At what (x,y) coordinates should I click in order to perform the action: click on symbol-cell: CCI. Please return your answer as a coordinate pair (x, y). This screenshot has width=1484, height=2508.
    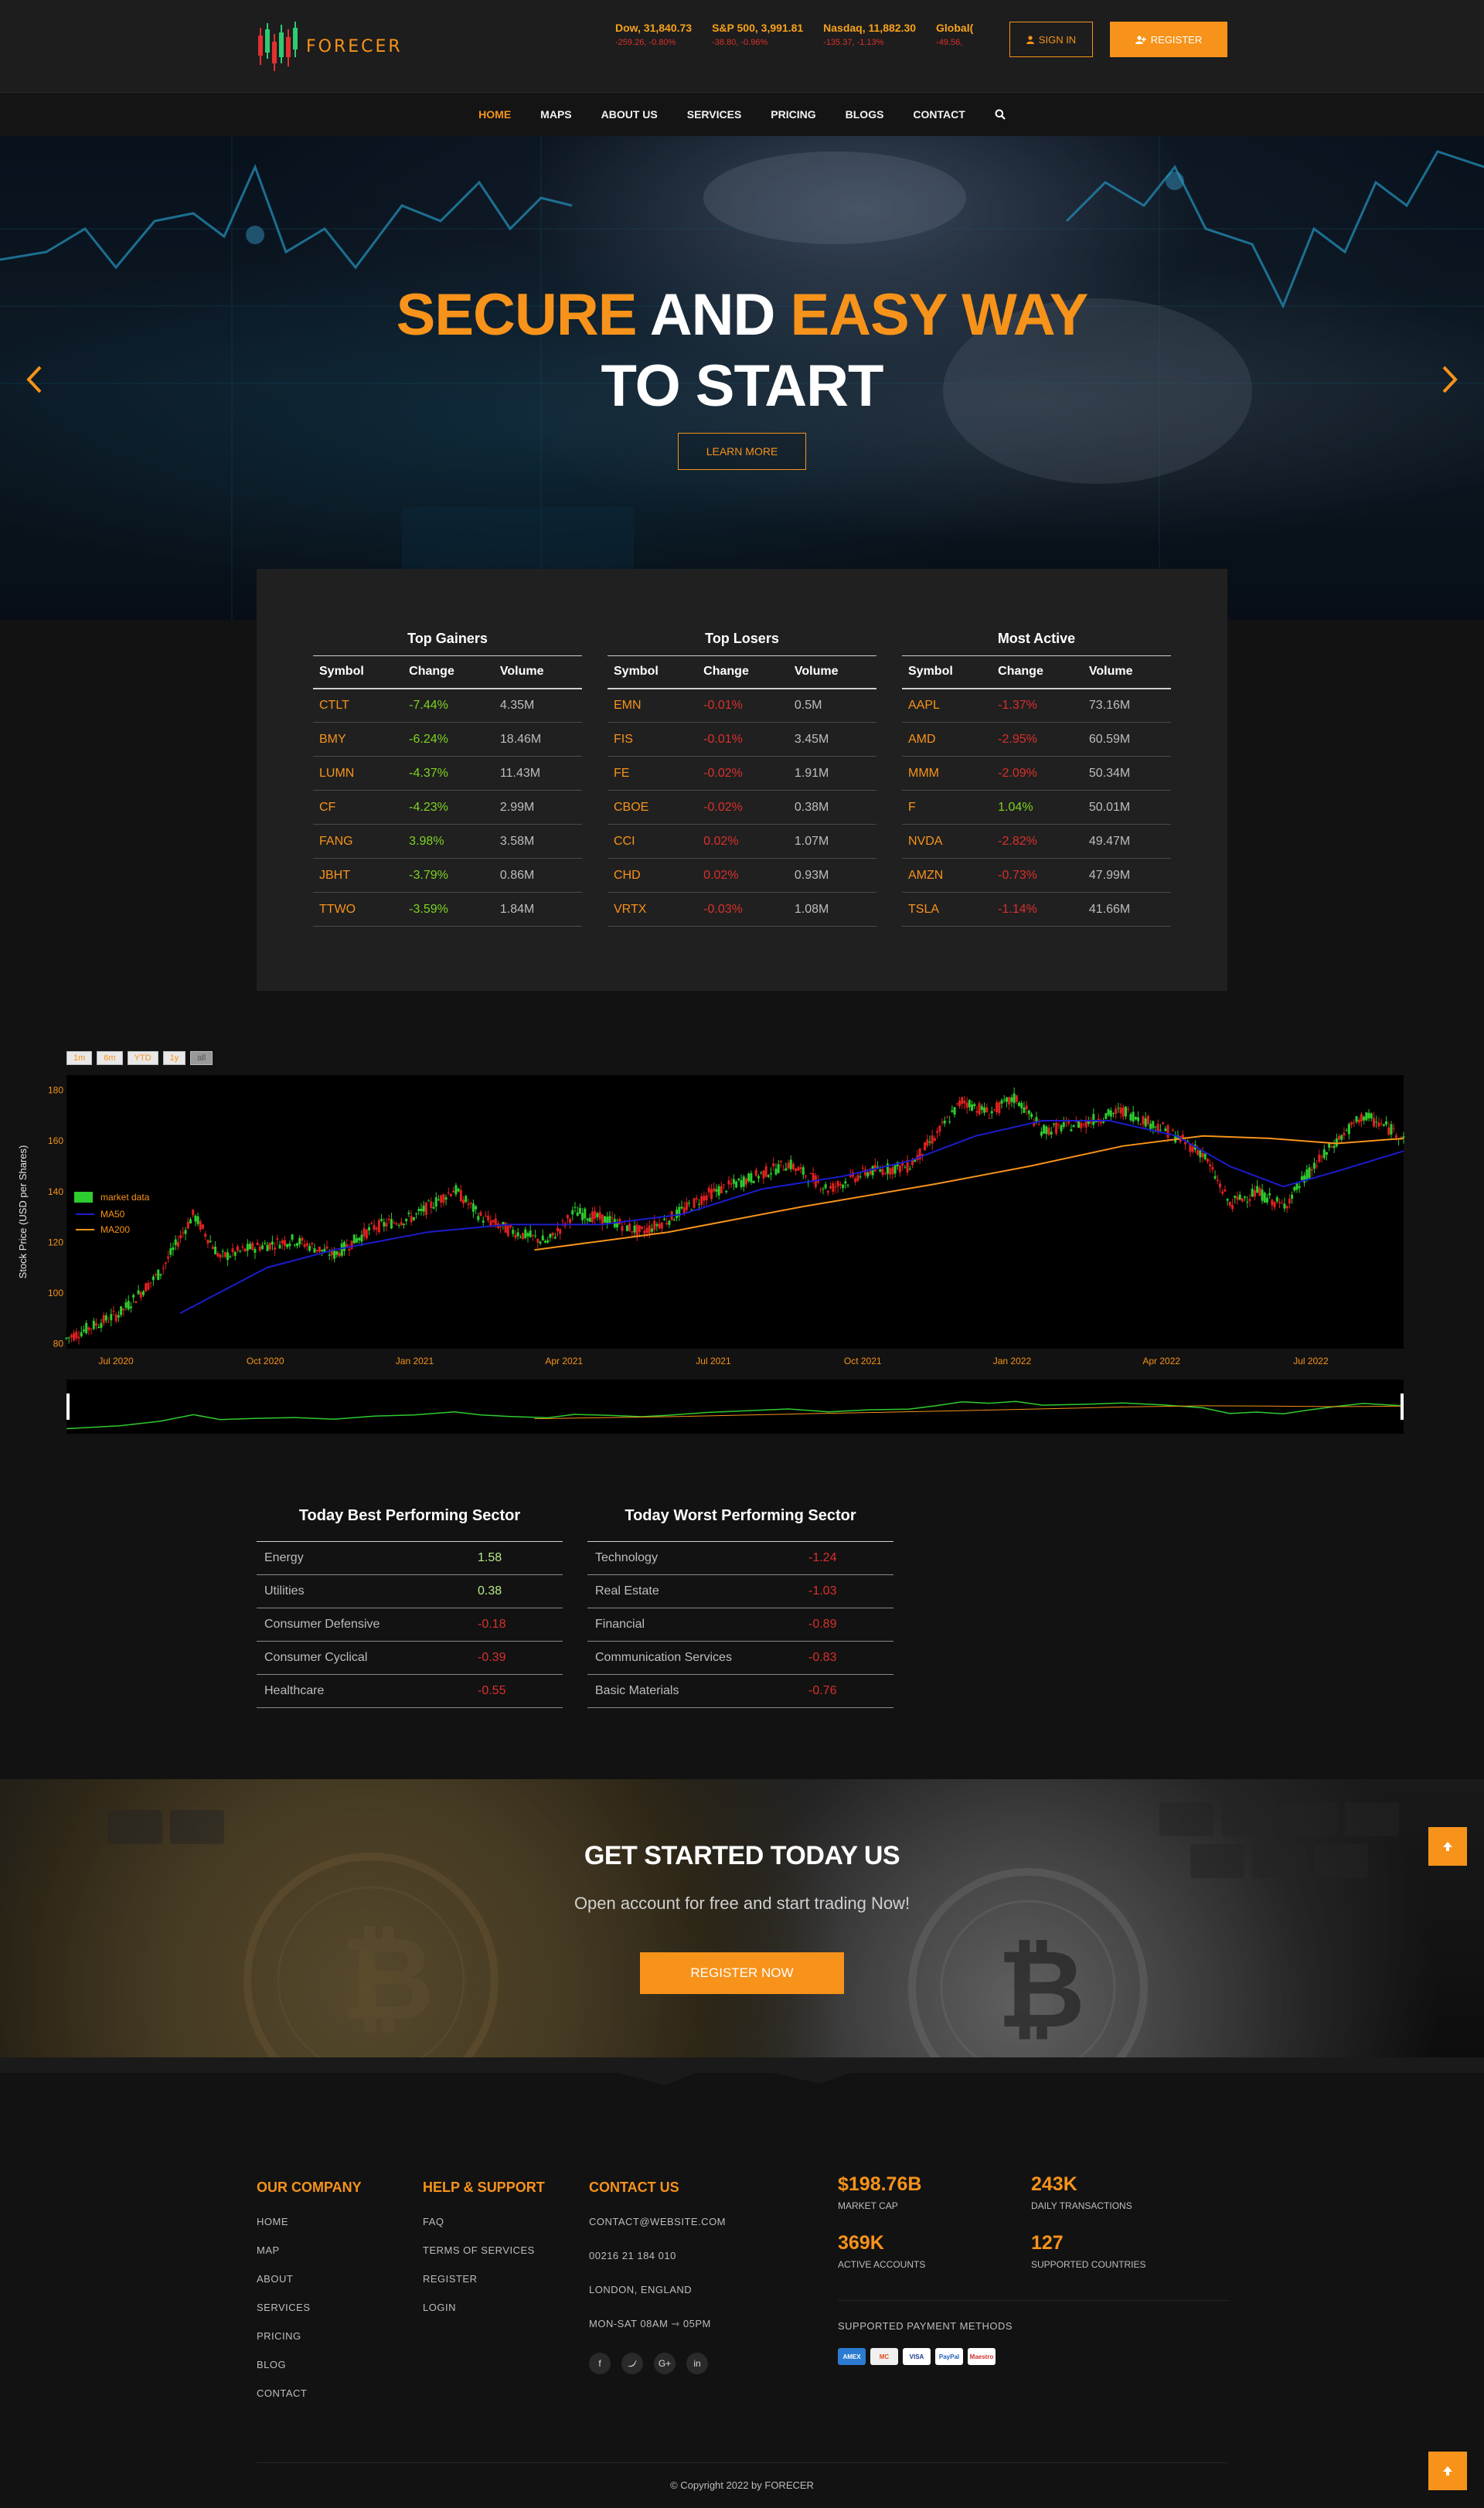
    Looking at the image, I should click on (653, 841).